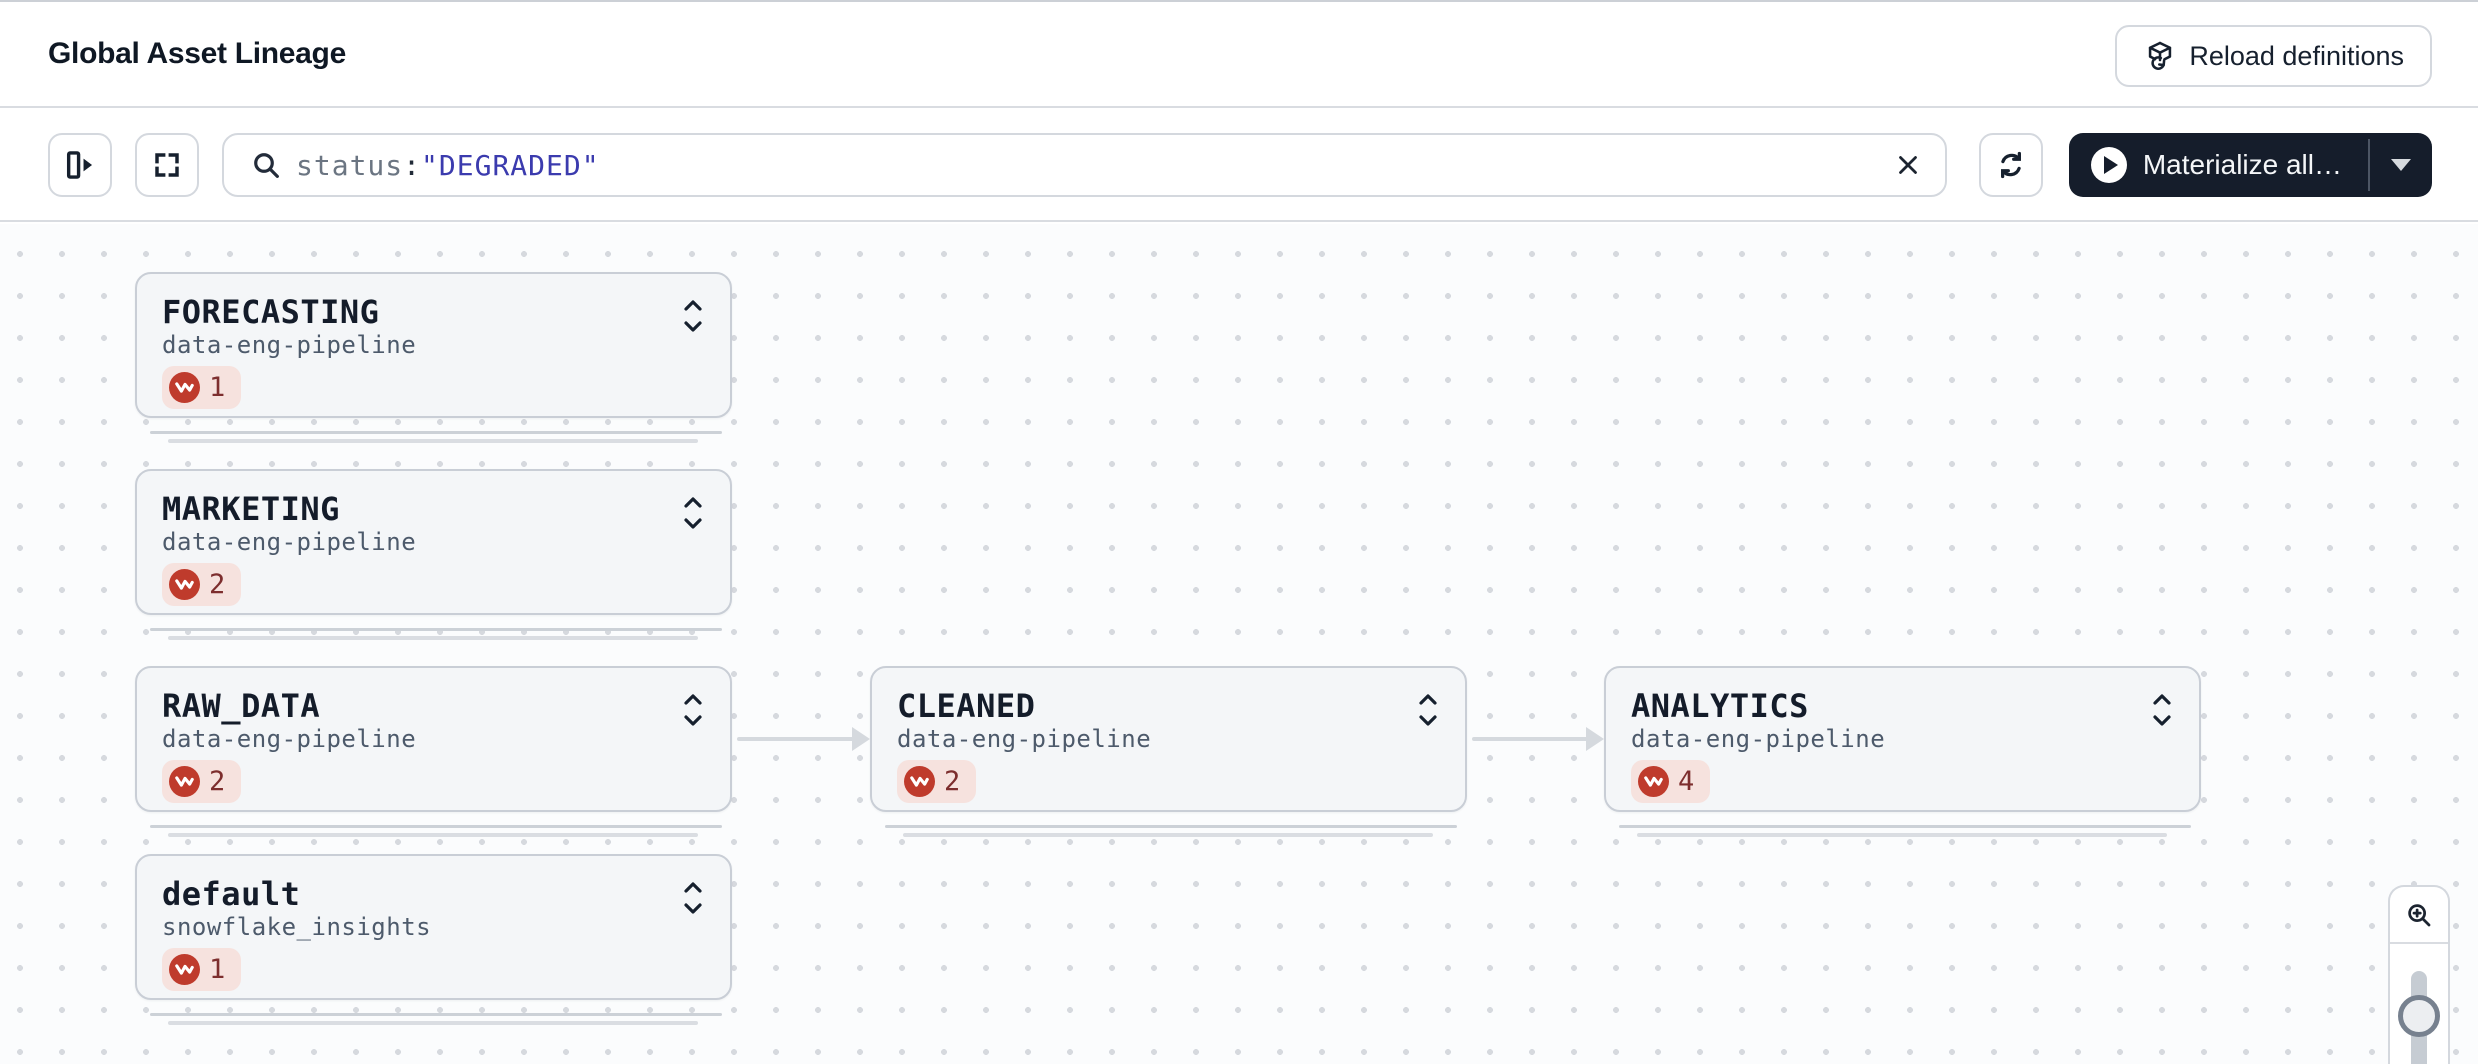 The image size is (2478, 1064). What do you see at coordinates (2108, 165) in the screenshot?
I see `materialize-play-icon` at bounding box center [2108, 165].